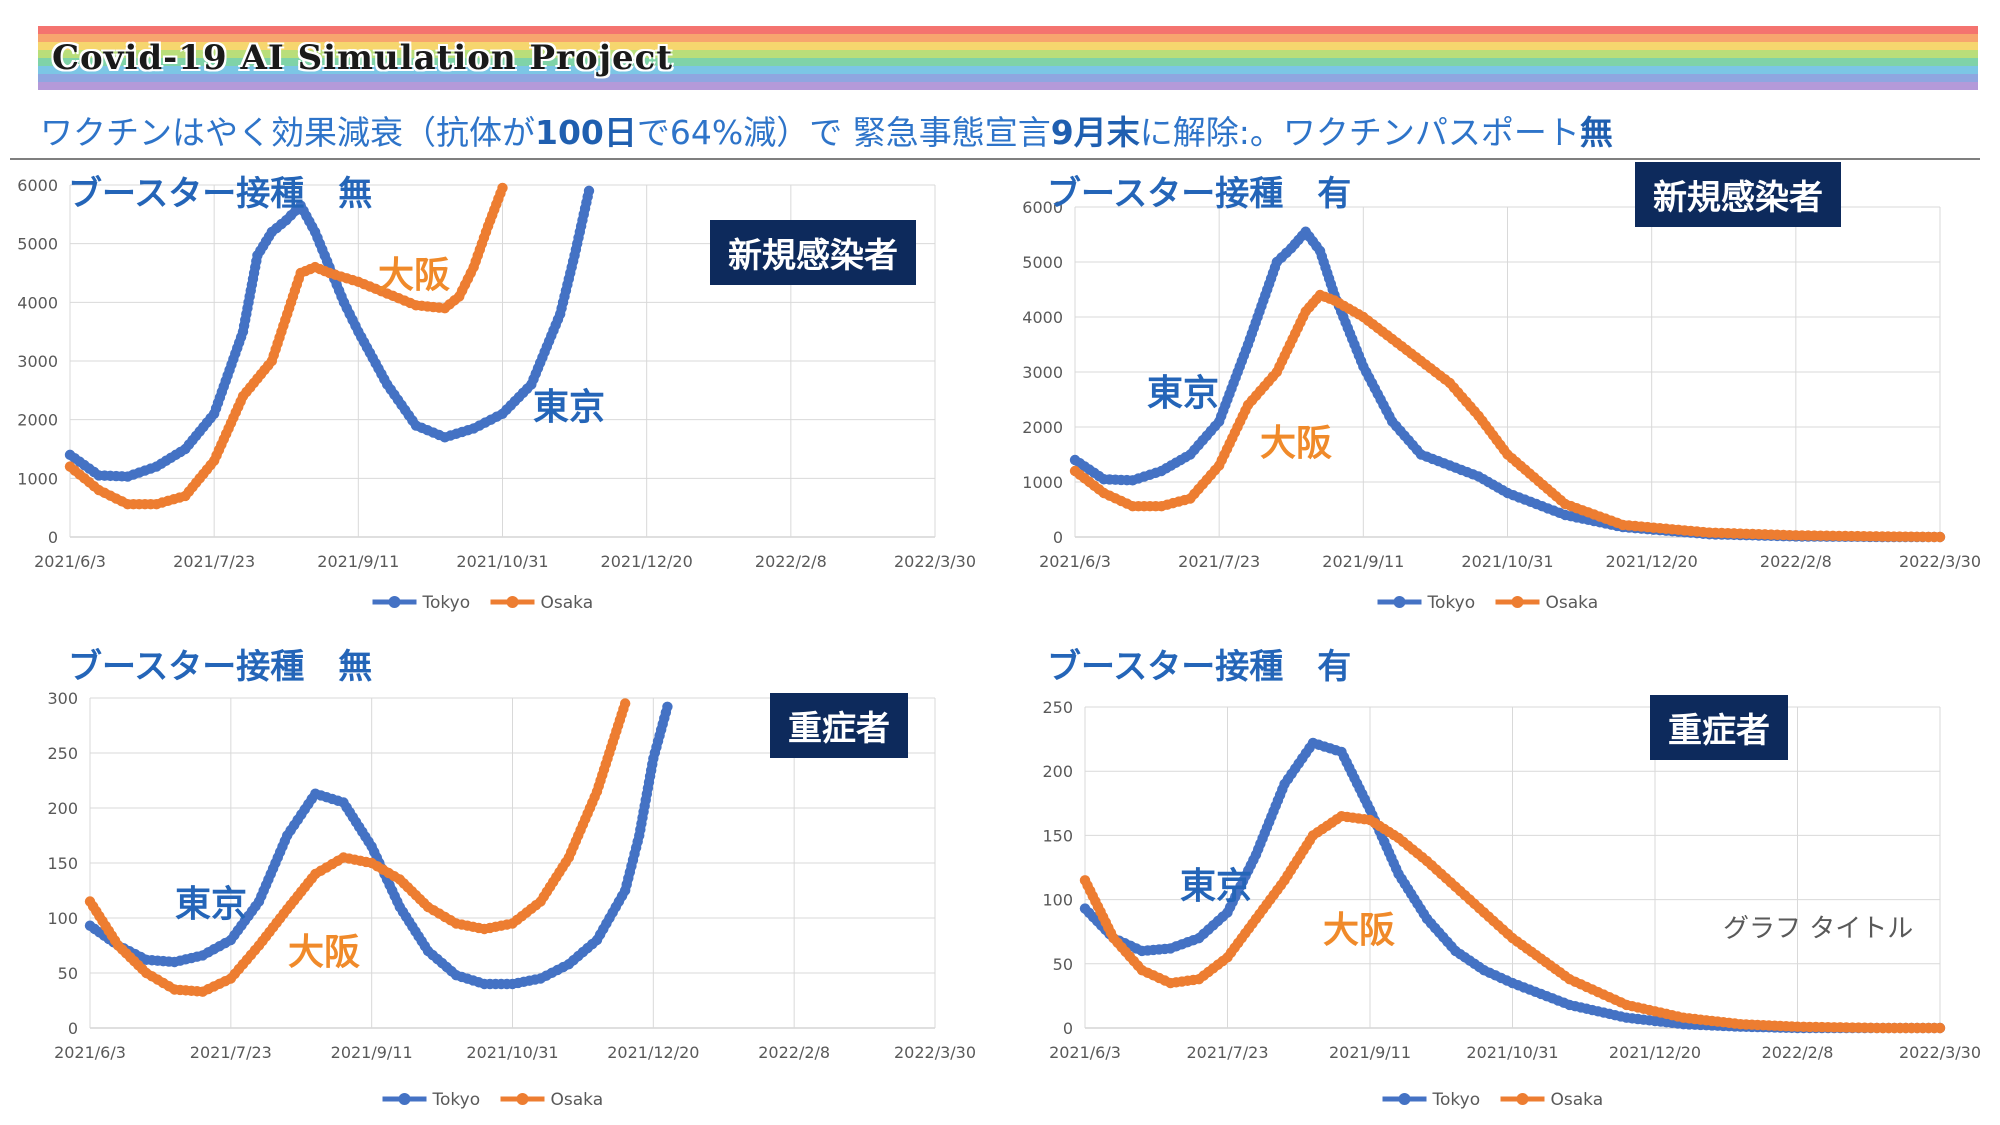  What do you see at coordinates (1359, 132) in the screenshot?
I see `subtitle-part: に解除:。ワクチンパスポート` at bounding box center [1359, 132].